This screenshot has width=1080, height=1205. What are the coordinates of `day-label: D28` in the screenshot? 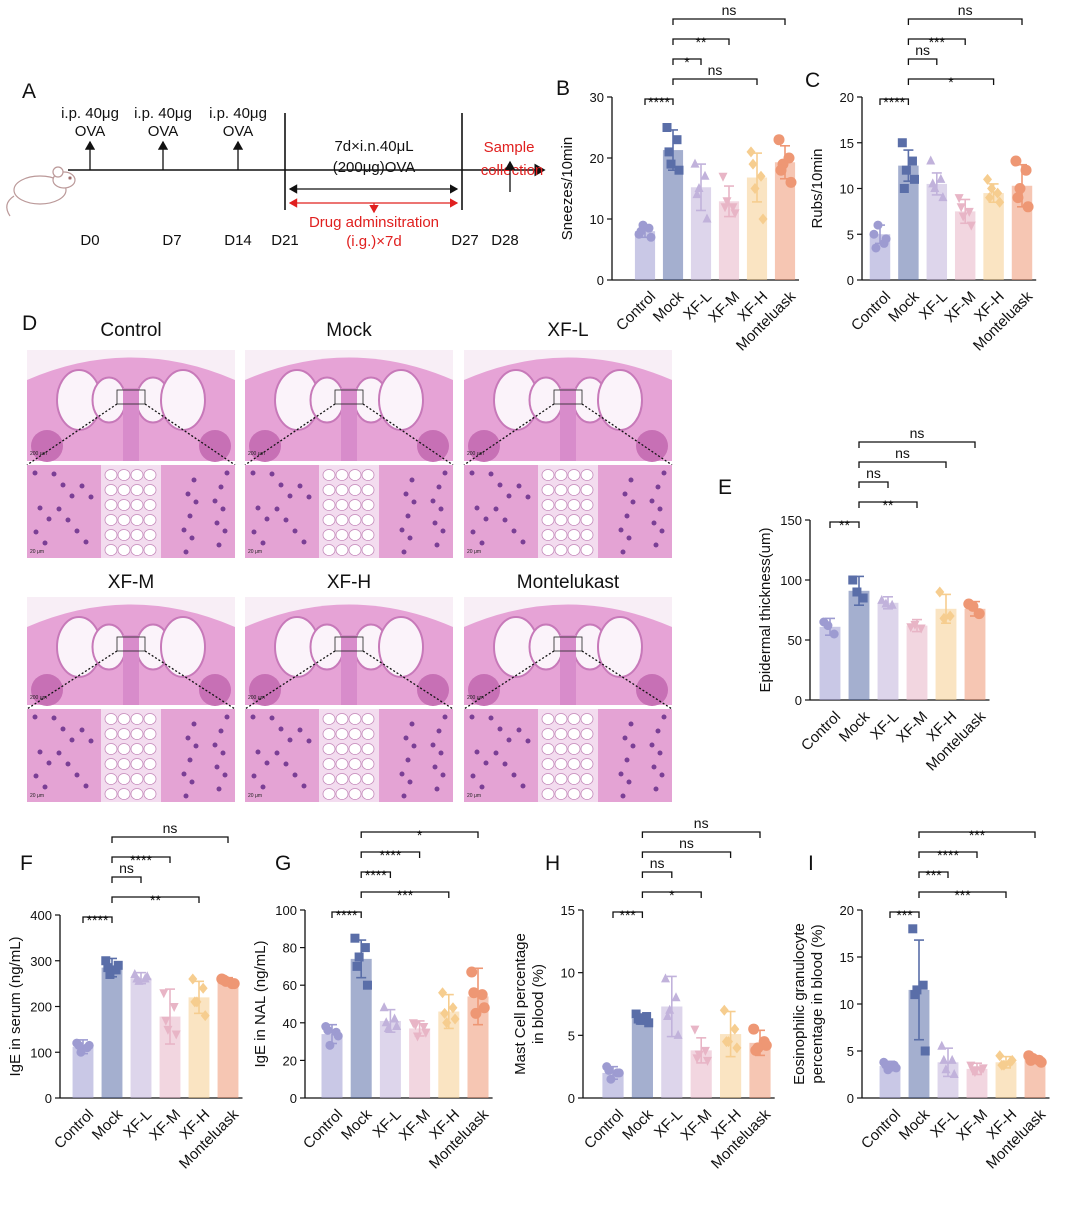 It's located at (505, 240).